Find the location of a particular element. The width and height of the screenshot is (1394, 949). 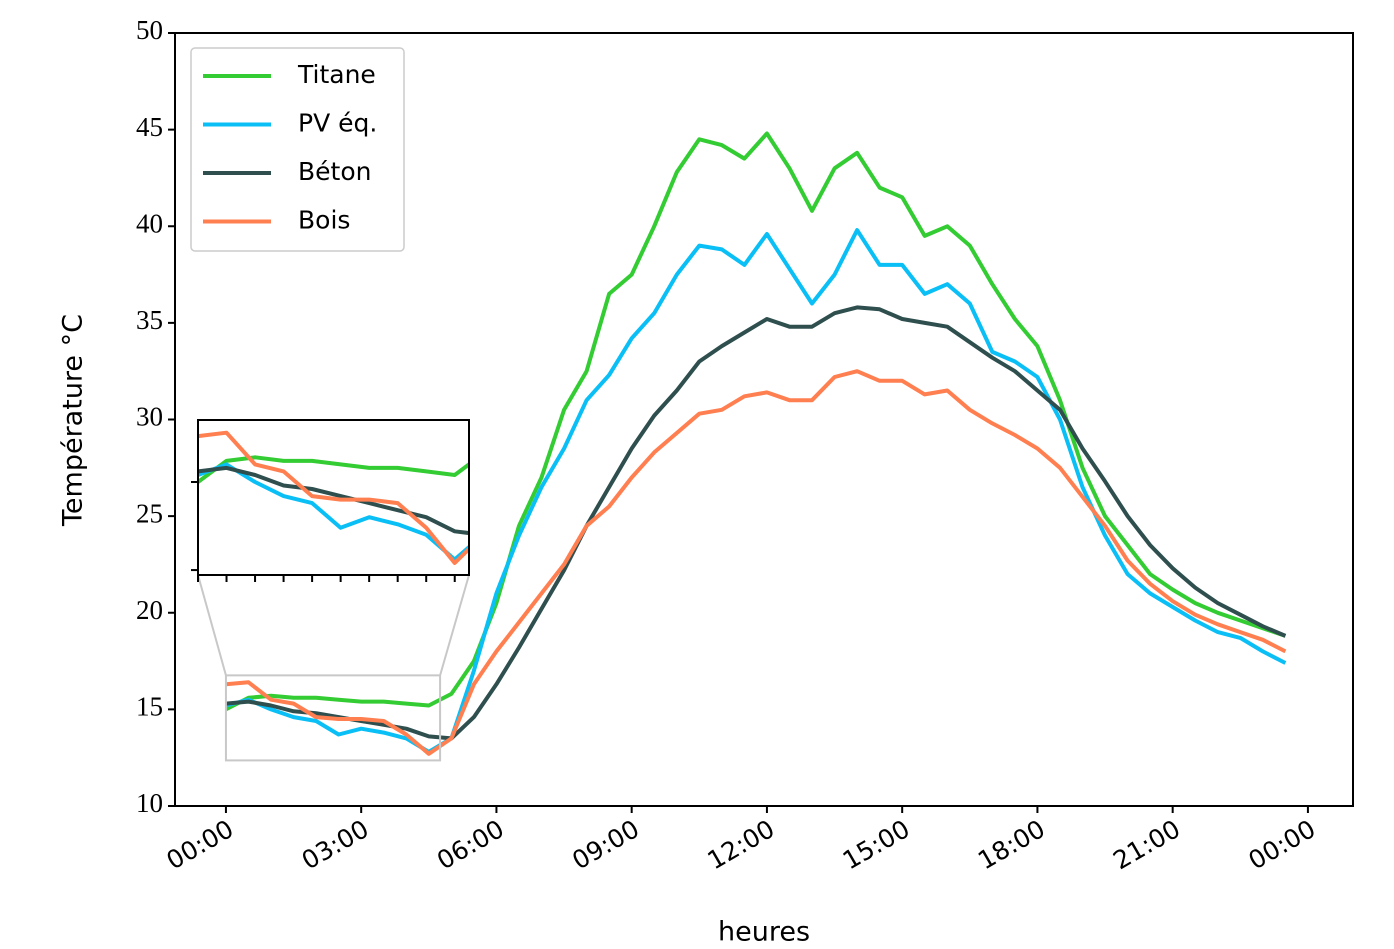

y-tick-label: 15 is located at coordinates (149, 707).